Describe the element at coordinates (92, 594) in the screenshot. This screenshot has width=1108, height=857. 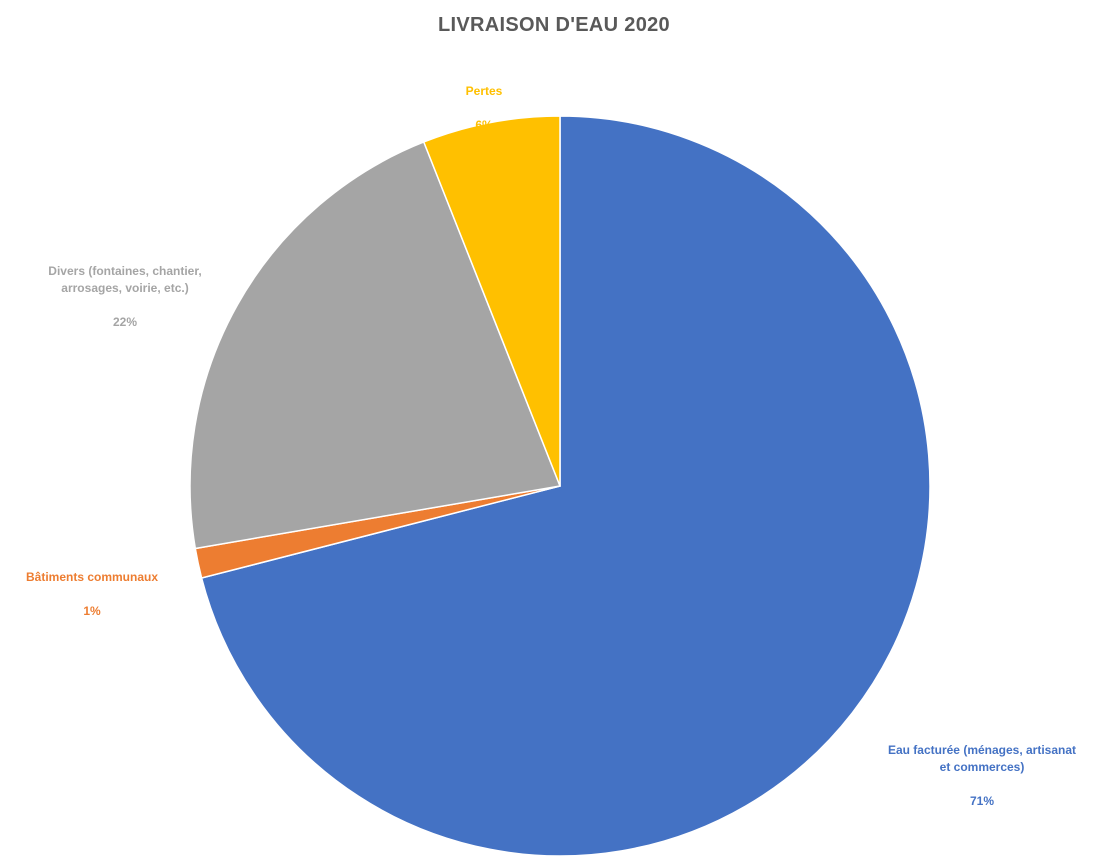
I see `slice-label-batiments: Bâtiments communaux 1%` at that location.